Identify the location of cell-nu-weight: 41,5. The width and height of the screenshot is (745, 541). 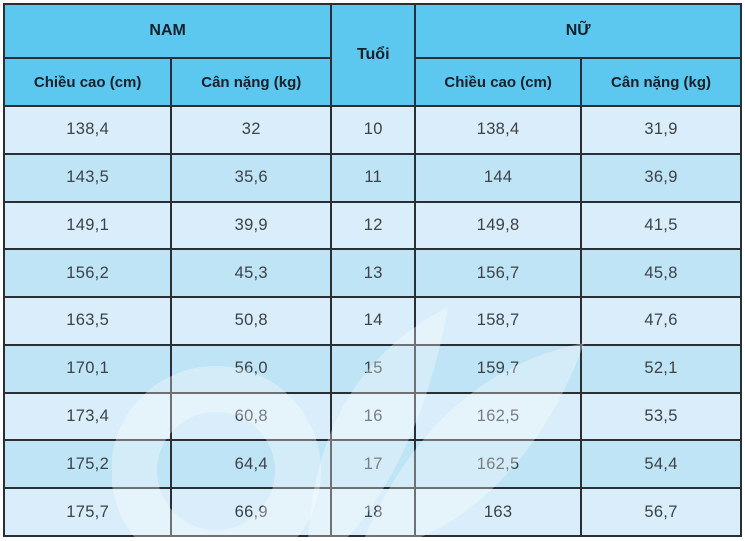
(661, 225).